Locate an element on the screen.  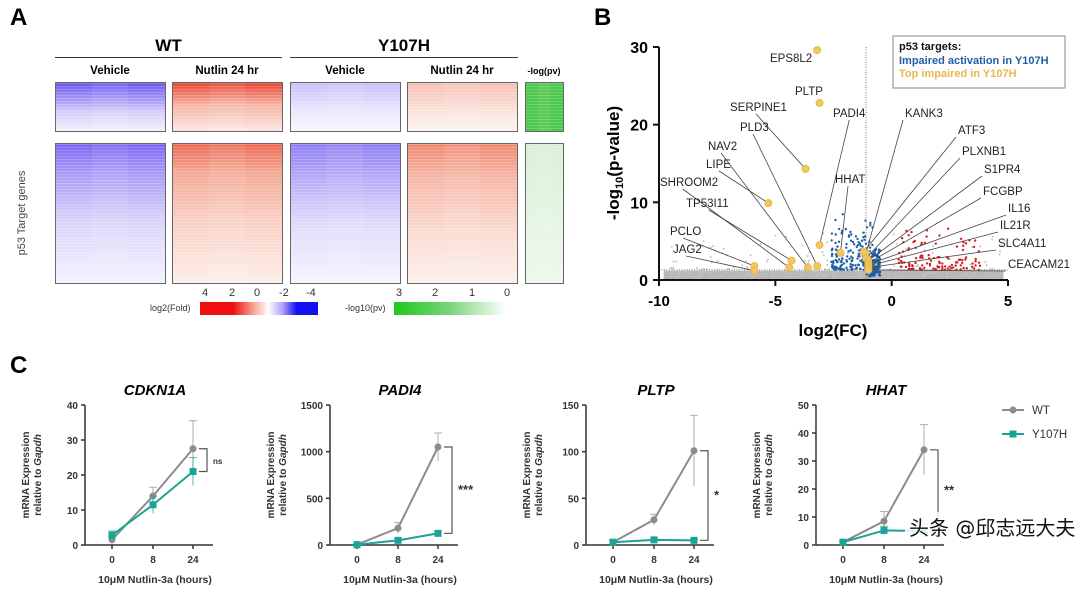
group-wt: WT is located at coordinates (168, 45).